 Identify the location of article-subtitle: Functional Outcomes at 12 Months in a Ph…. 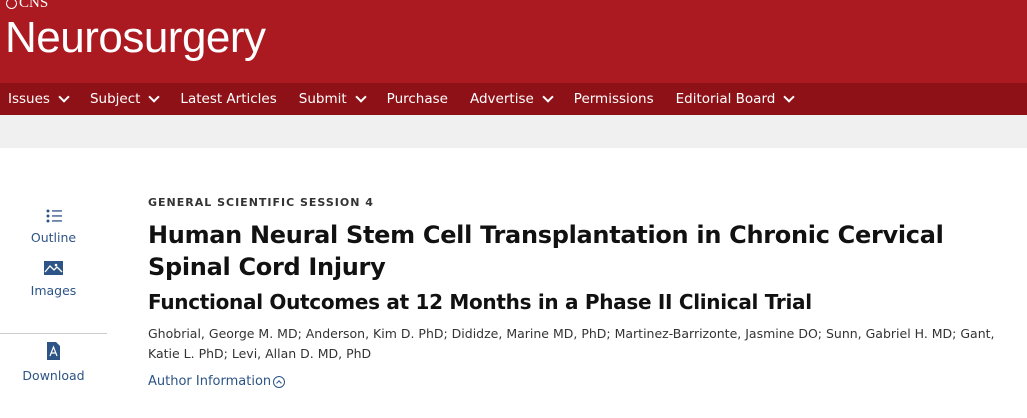
(480, 302).